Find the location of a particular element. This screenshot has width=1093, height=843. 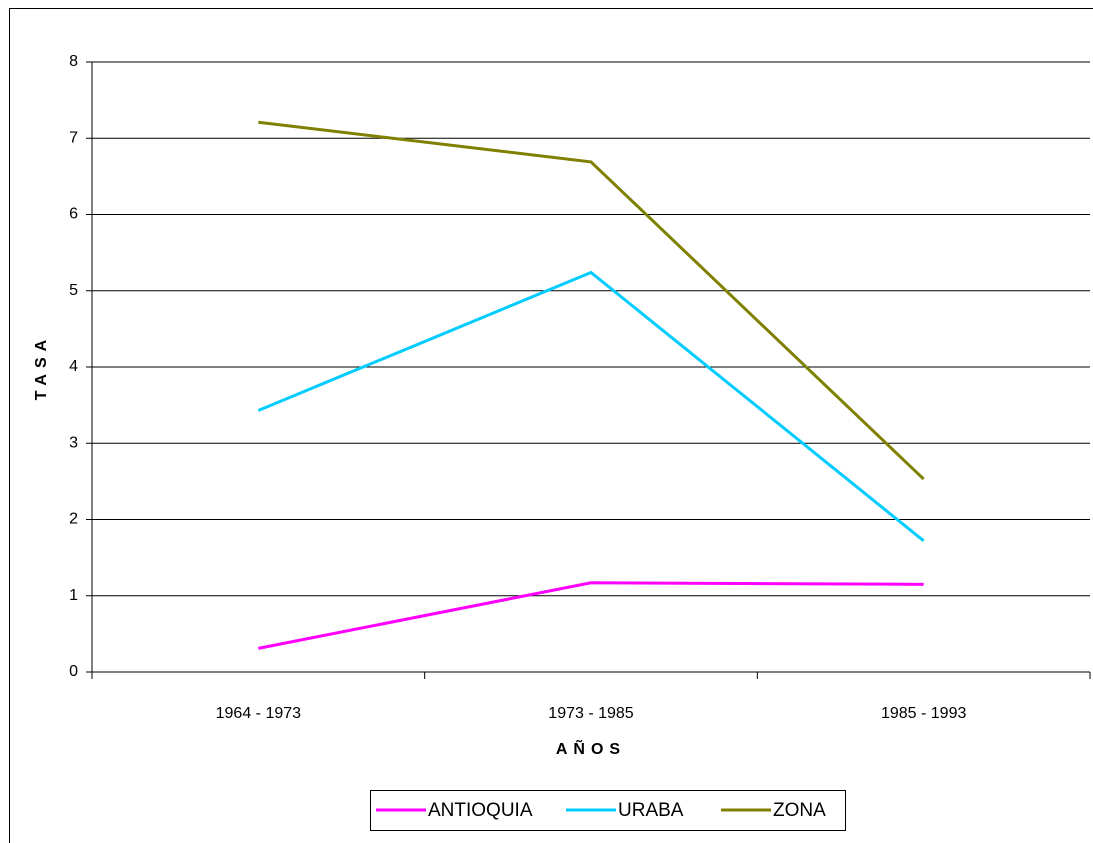

y-tick-label: 8 is located at coordinates (73, 61).